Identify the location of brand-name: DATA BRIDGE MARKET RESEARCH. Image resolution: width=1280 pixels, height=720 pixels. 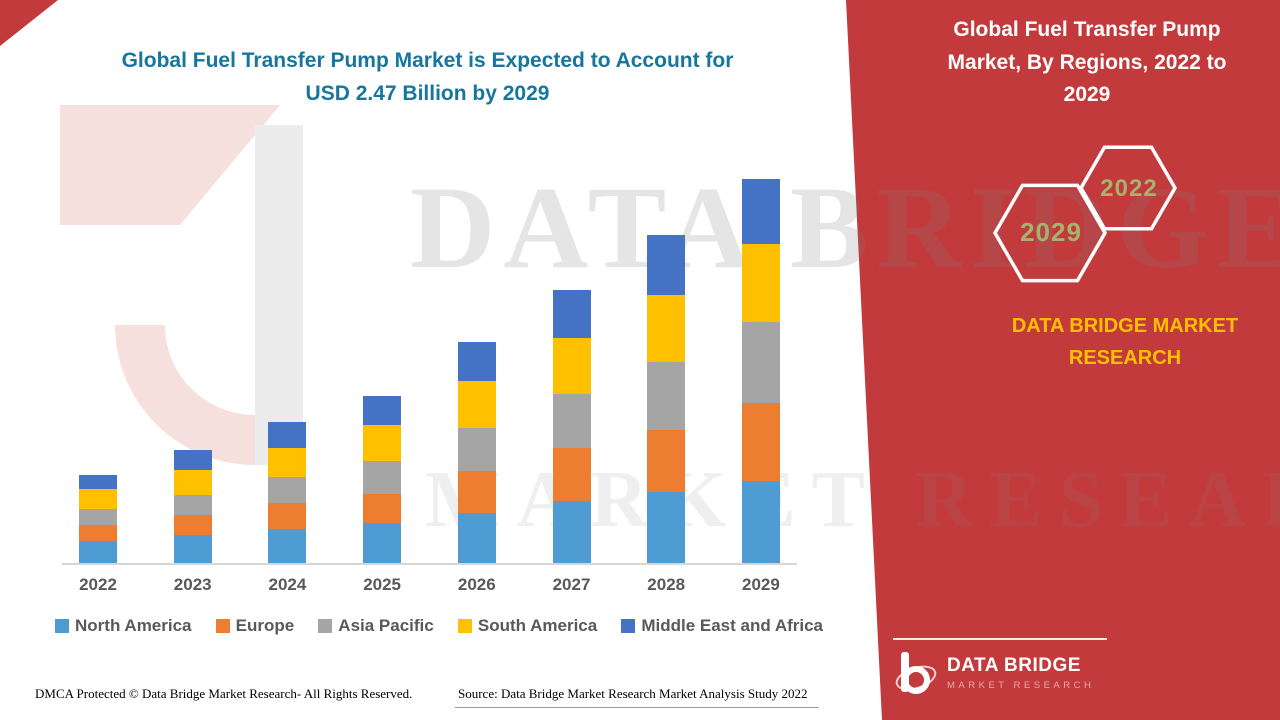
(1125, 342).